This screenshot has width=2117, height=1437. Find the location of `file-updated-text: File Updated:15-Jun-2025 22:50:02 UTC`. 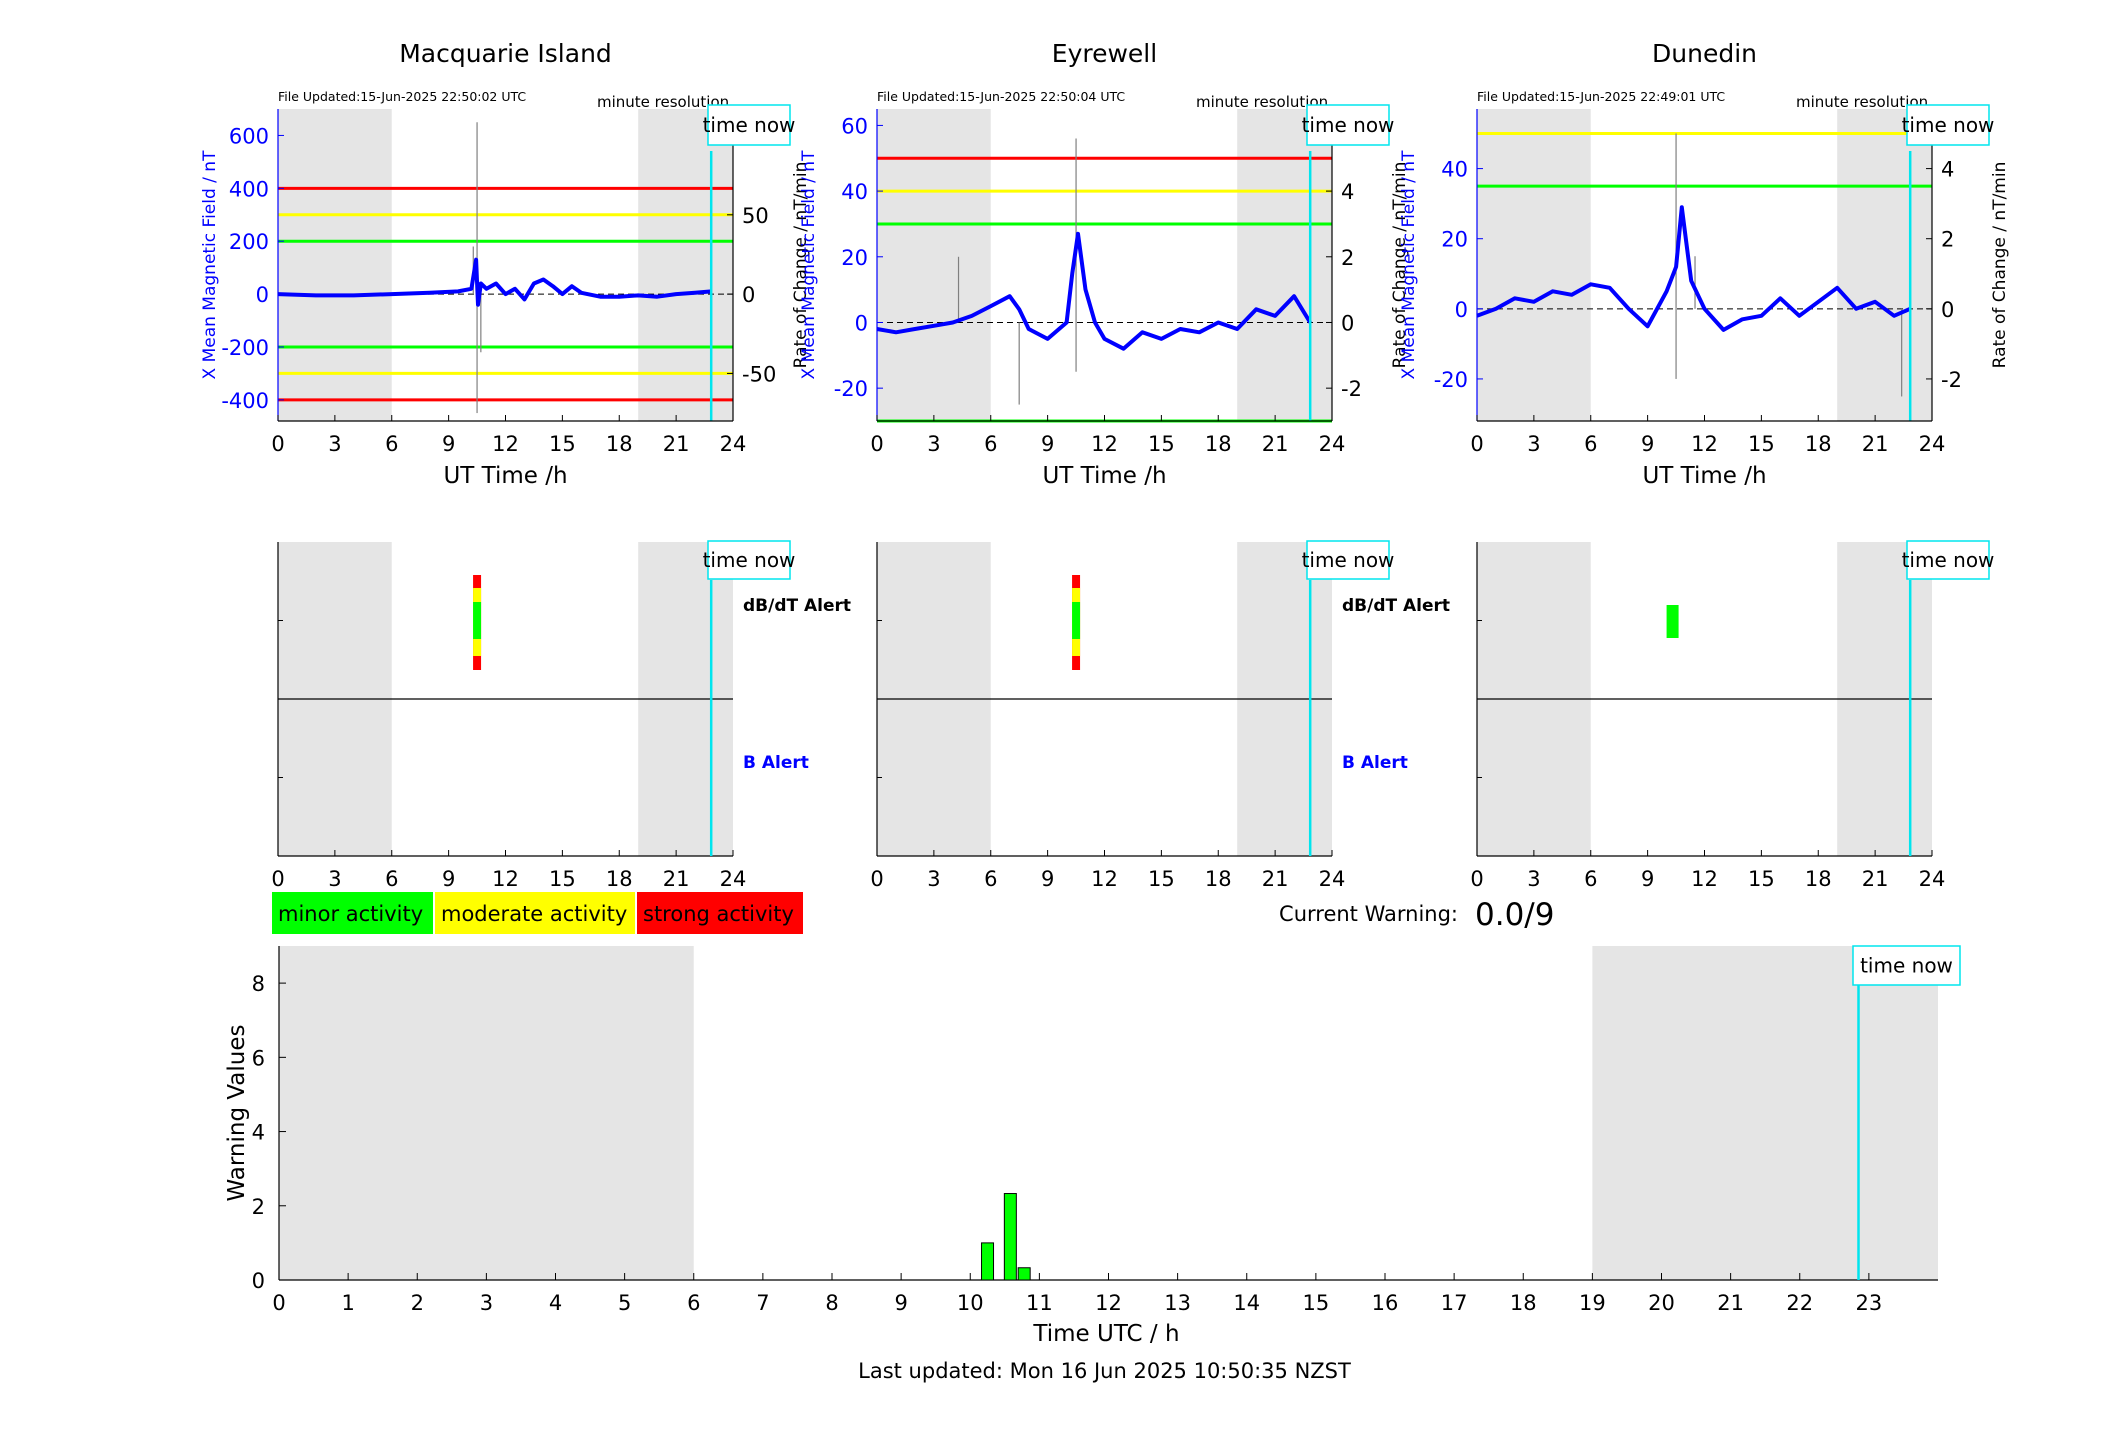

file-updated-text: File Updated:15-Jun-2025 22:50:02 UTC is located at coordinates (402, 96).